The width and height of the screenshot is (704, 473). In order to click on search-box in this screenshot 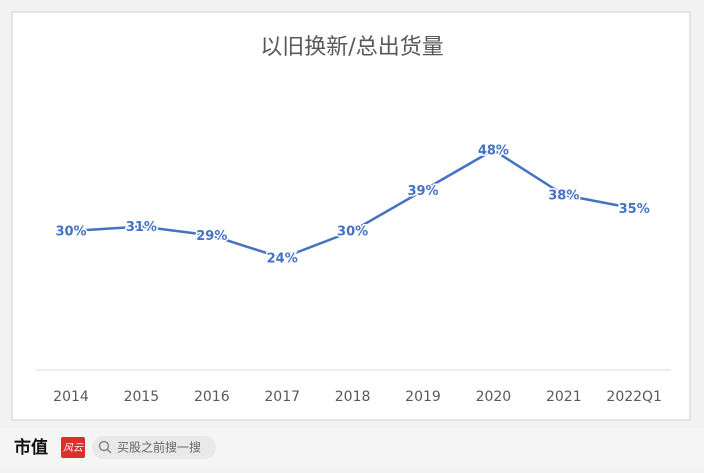, I will do `click(154, 447)`.